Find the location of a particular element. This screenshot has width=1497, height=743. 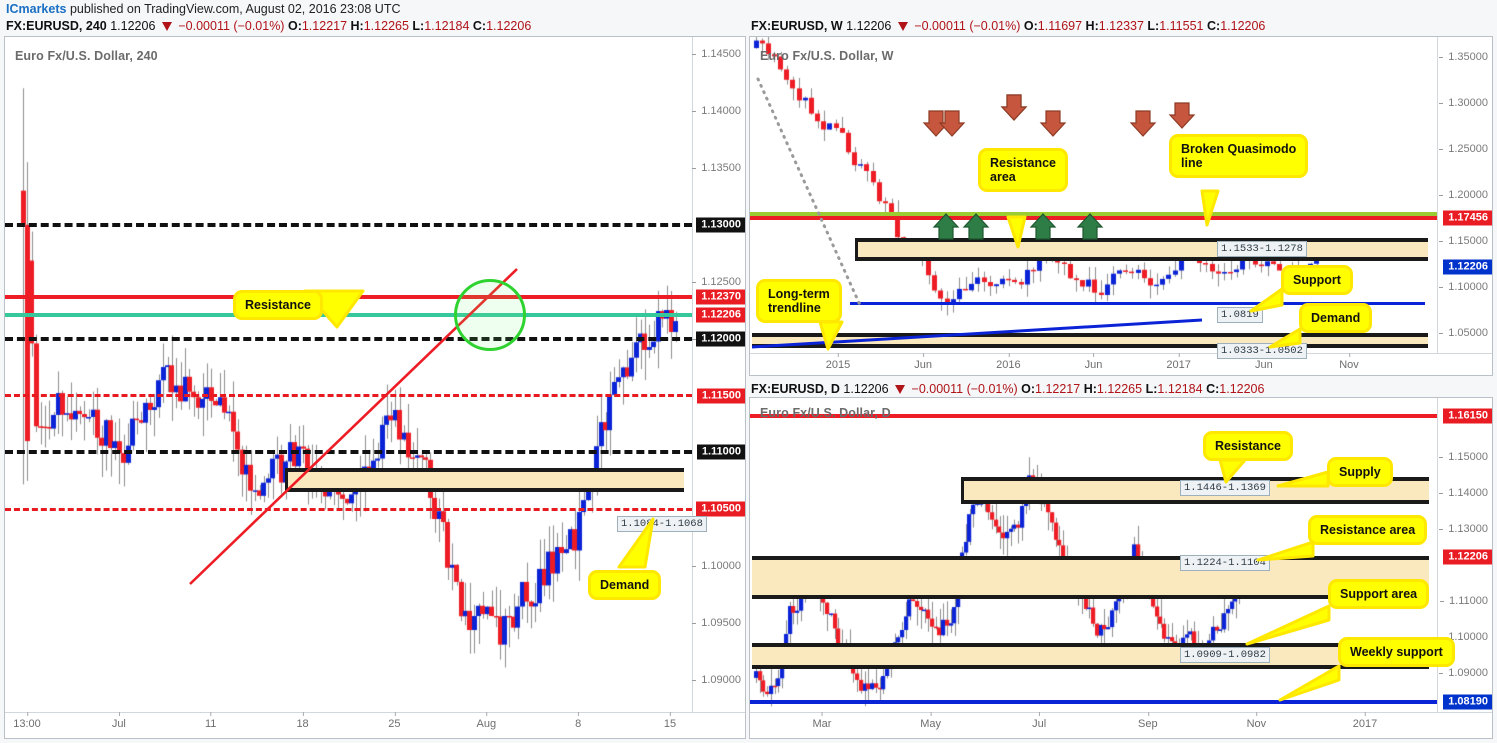

low-key-h4: L: is located at coordinates (418, 26).